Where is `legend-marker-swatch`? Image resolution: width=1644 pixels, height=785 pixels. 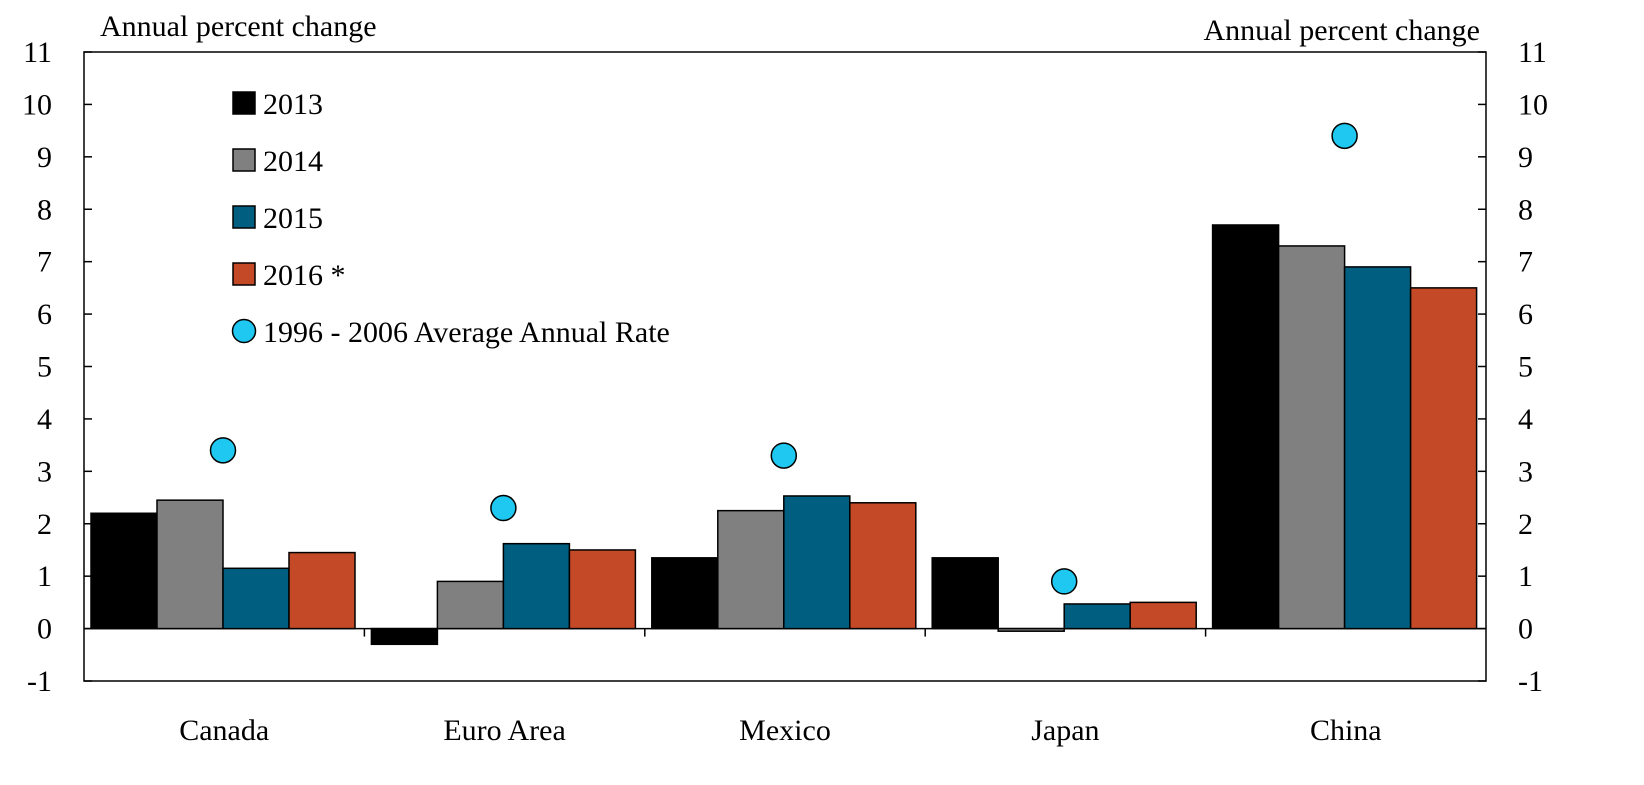
legend-marker-swatch is located at coordinates (244, 331).